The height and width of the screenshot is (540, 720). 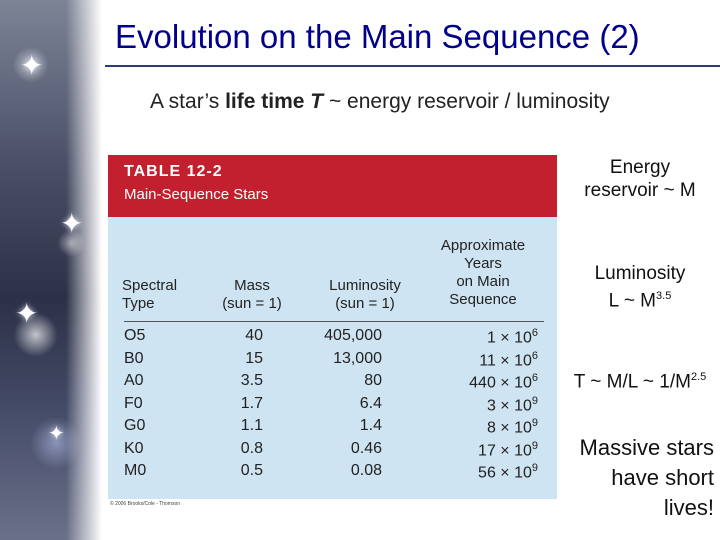 I want to click on subtitle-italic: T, so click(x=317, y=101).